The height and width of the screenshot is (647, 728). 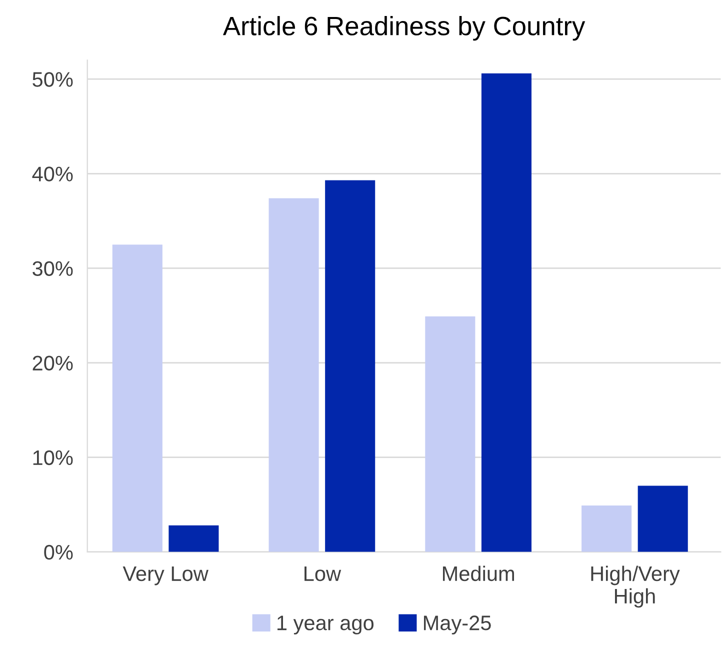 I want to click on legend-label: 1 year ago, so click(x=326, y=625).